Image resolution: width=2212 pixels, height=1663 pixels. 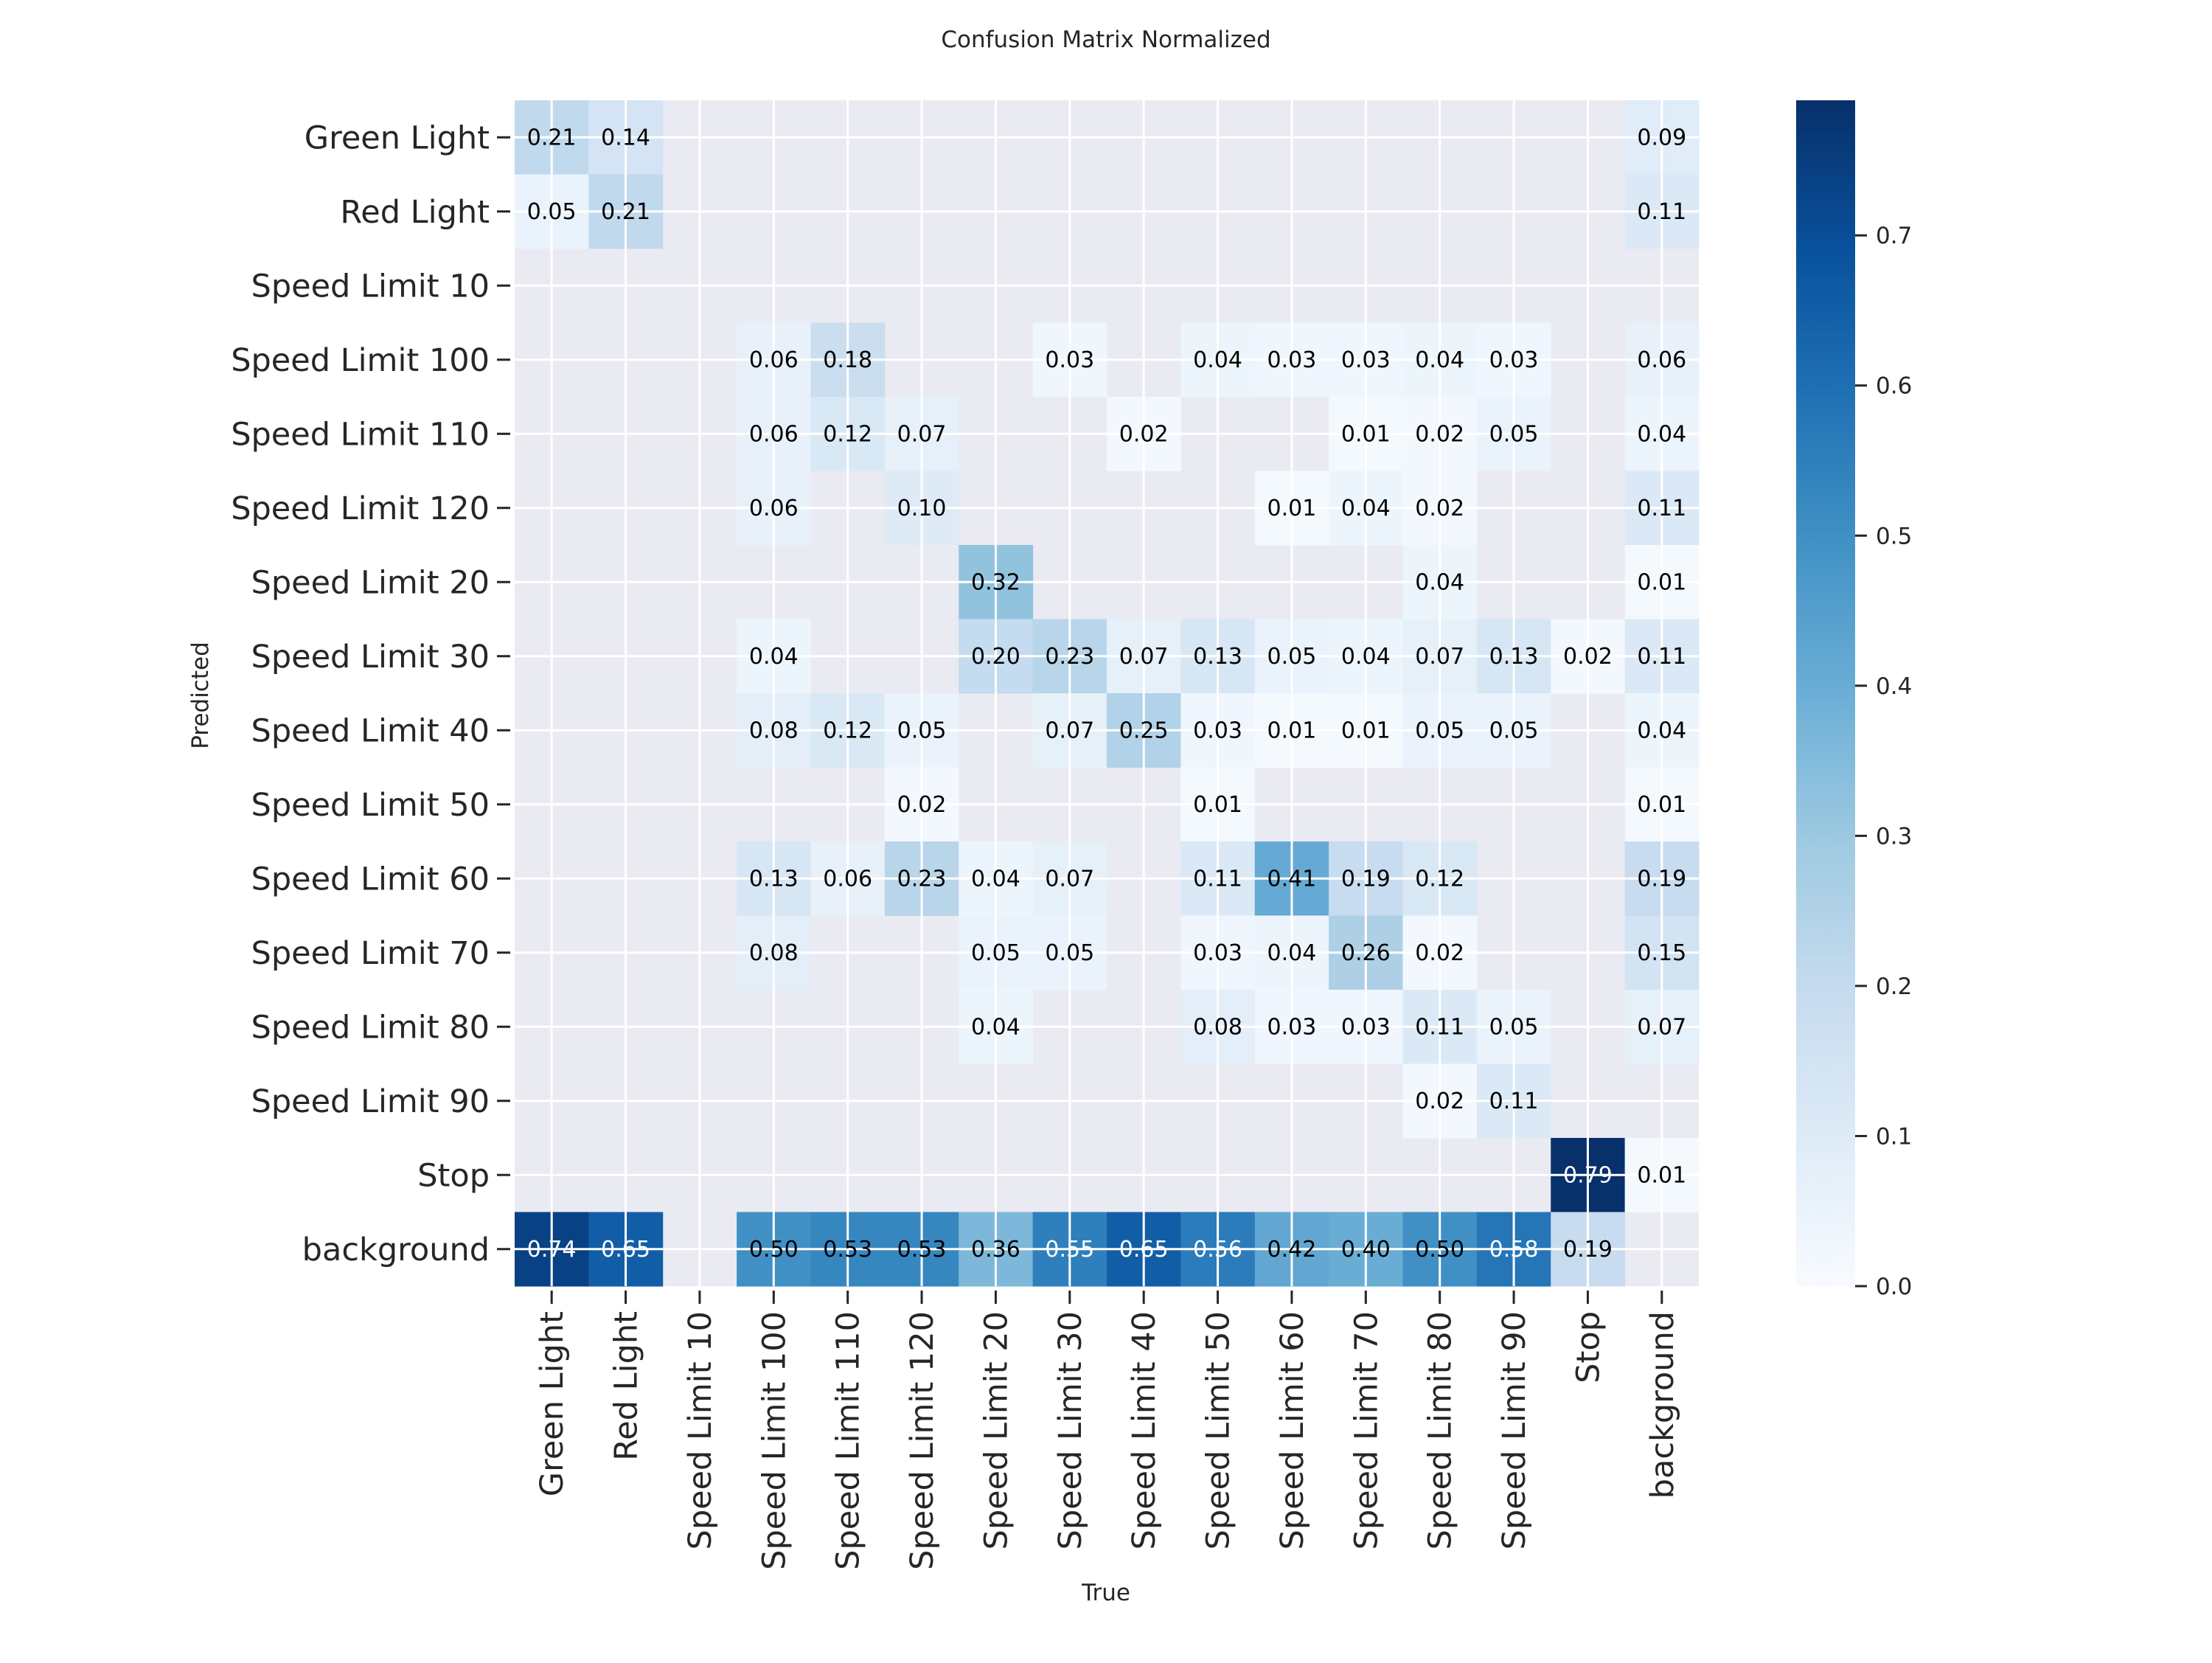 What do you see at coordinates (922, 1440) in the screenshot?
I see `x-tick-label: Speed Limit 120` at bounding box center [922, 1440].